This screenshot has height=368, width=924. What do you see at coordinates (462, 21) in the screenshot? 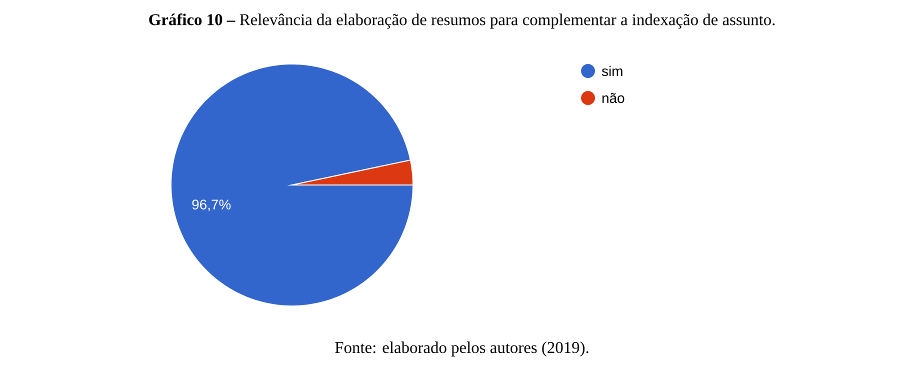
I see `chart-title: Gráfico 10 – Relevância da elaboração de resumos para complementar a indexação de assunto.` at bounding box center [462, 21].